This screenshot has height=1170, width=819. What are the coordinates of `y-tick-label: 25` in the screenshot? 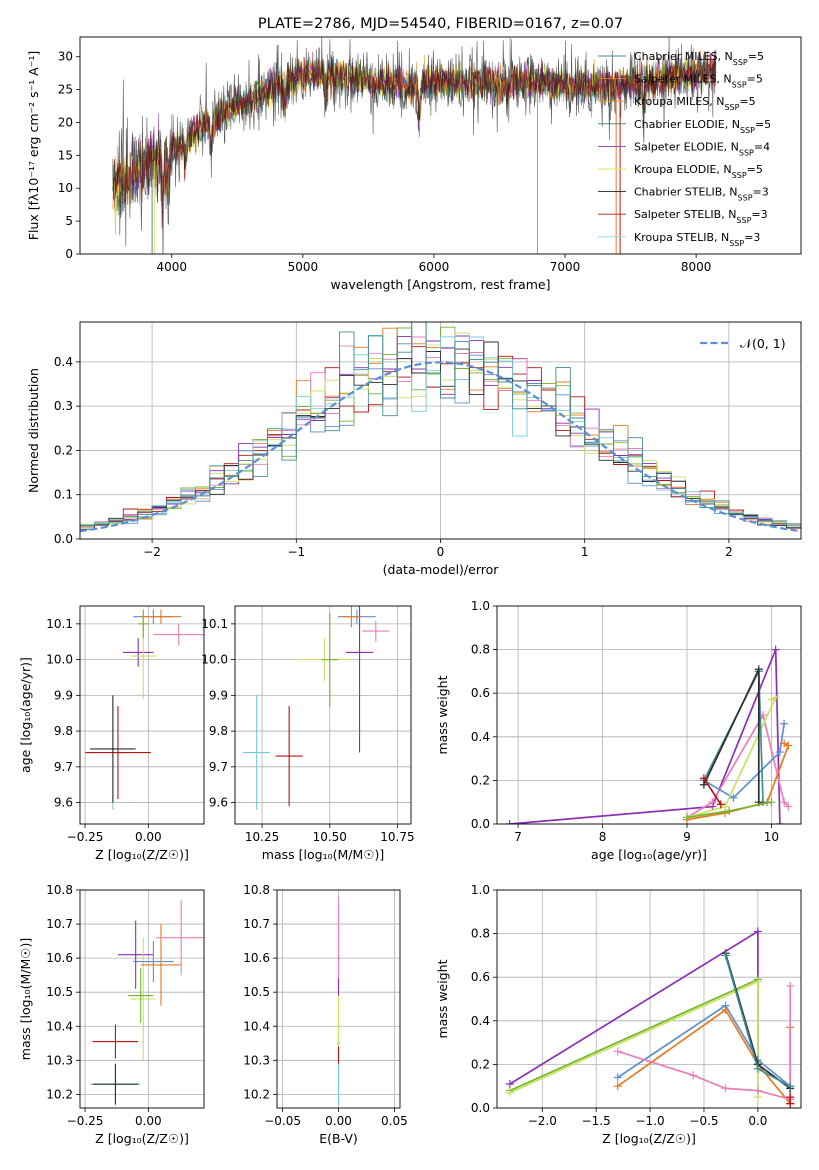 It's located at (65, 90).